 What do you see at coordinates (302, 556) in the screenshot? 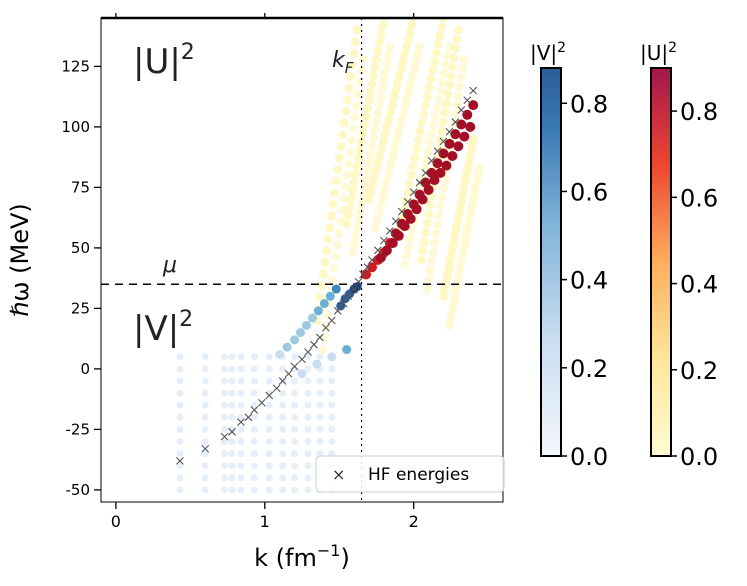
I see `x-axis-label: k (fm−1)` at bounding box center [302, 556].